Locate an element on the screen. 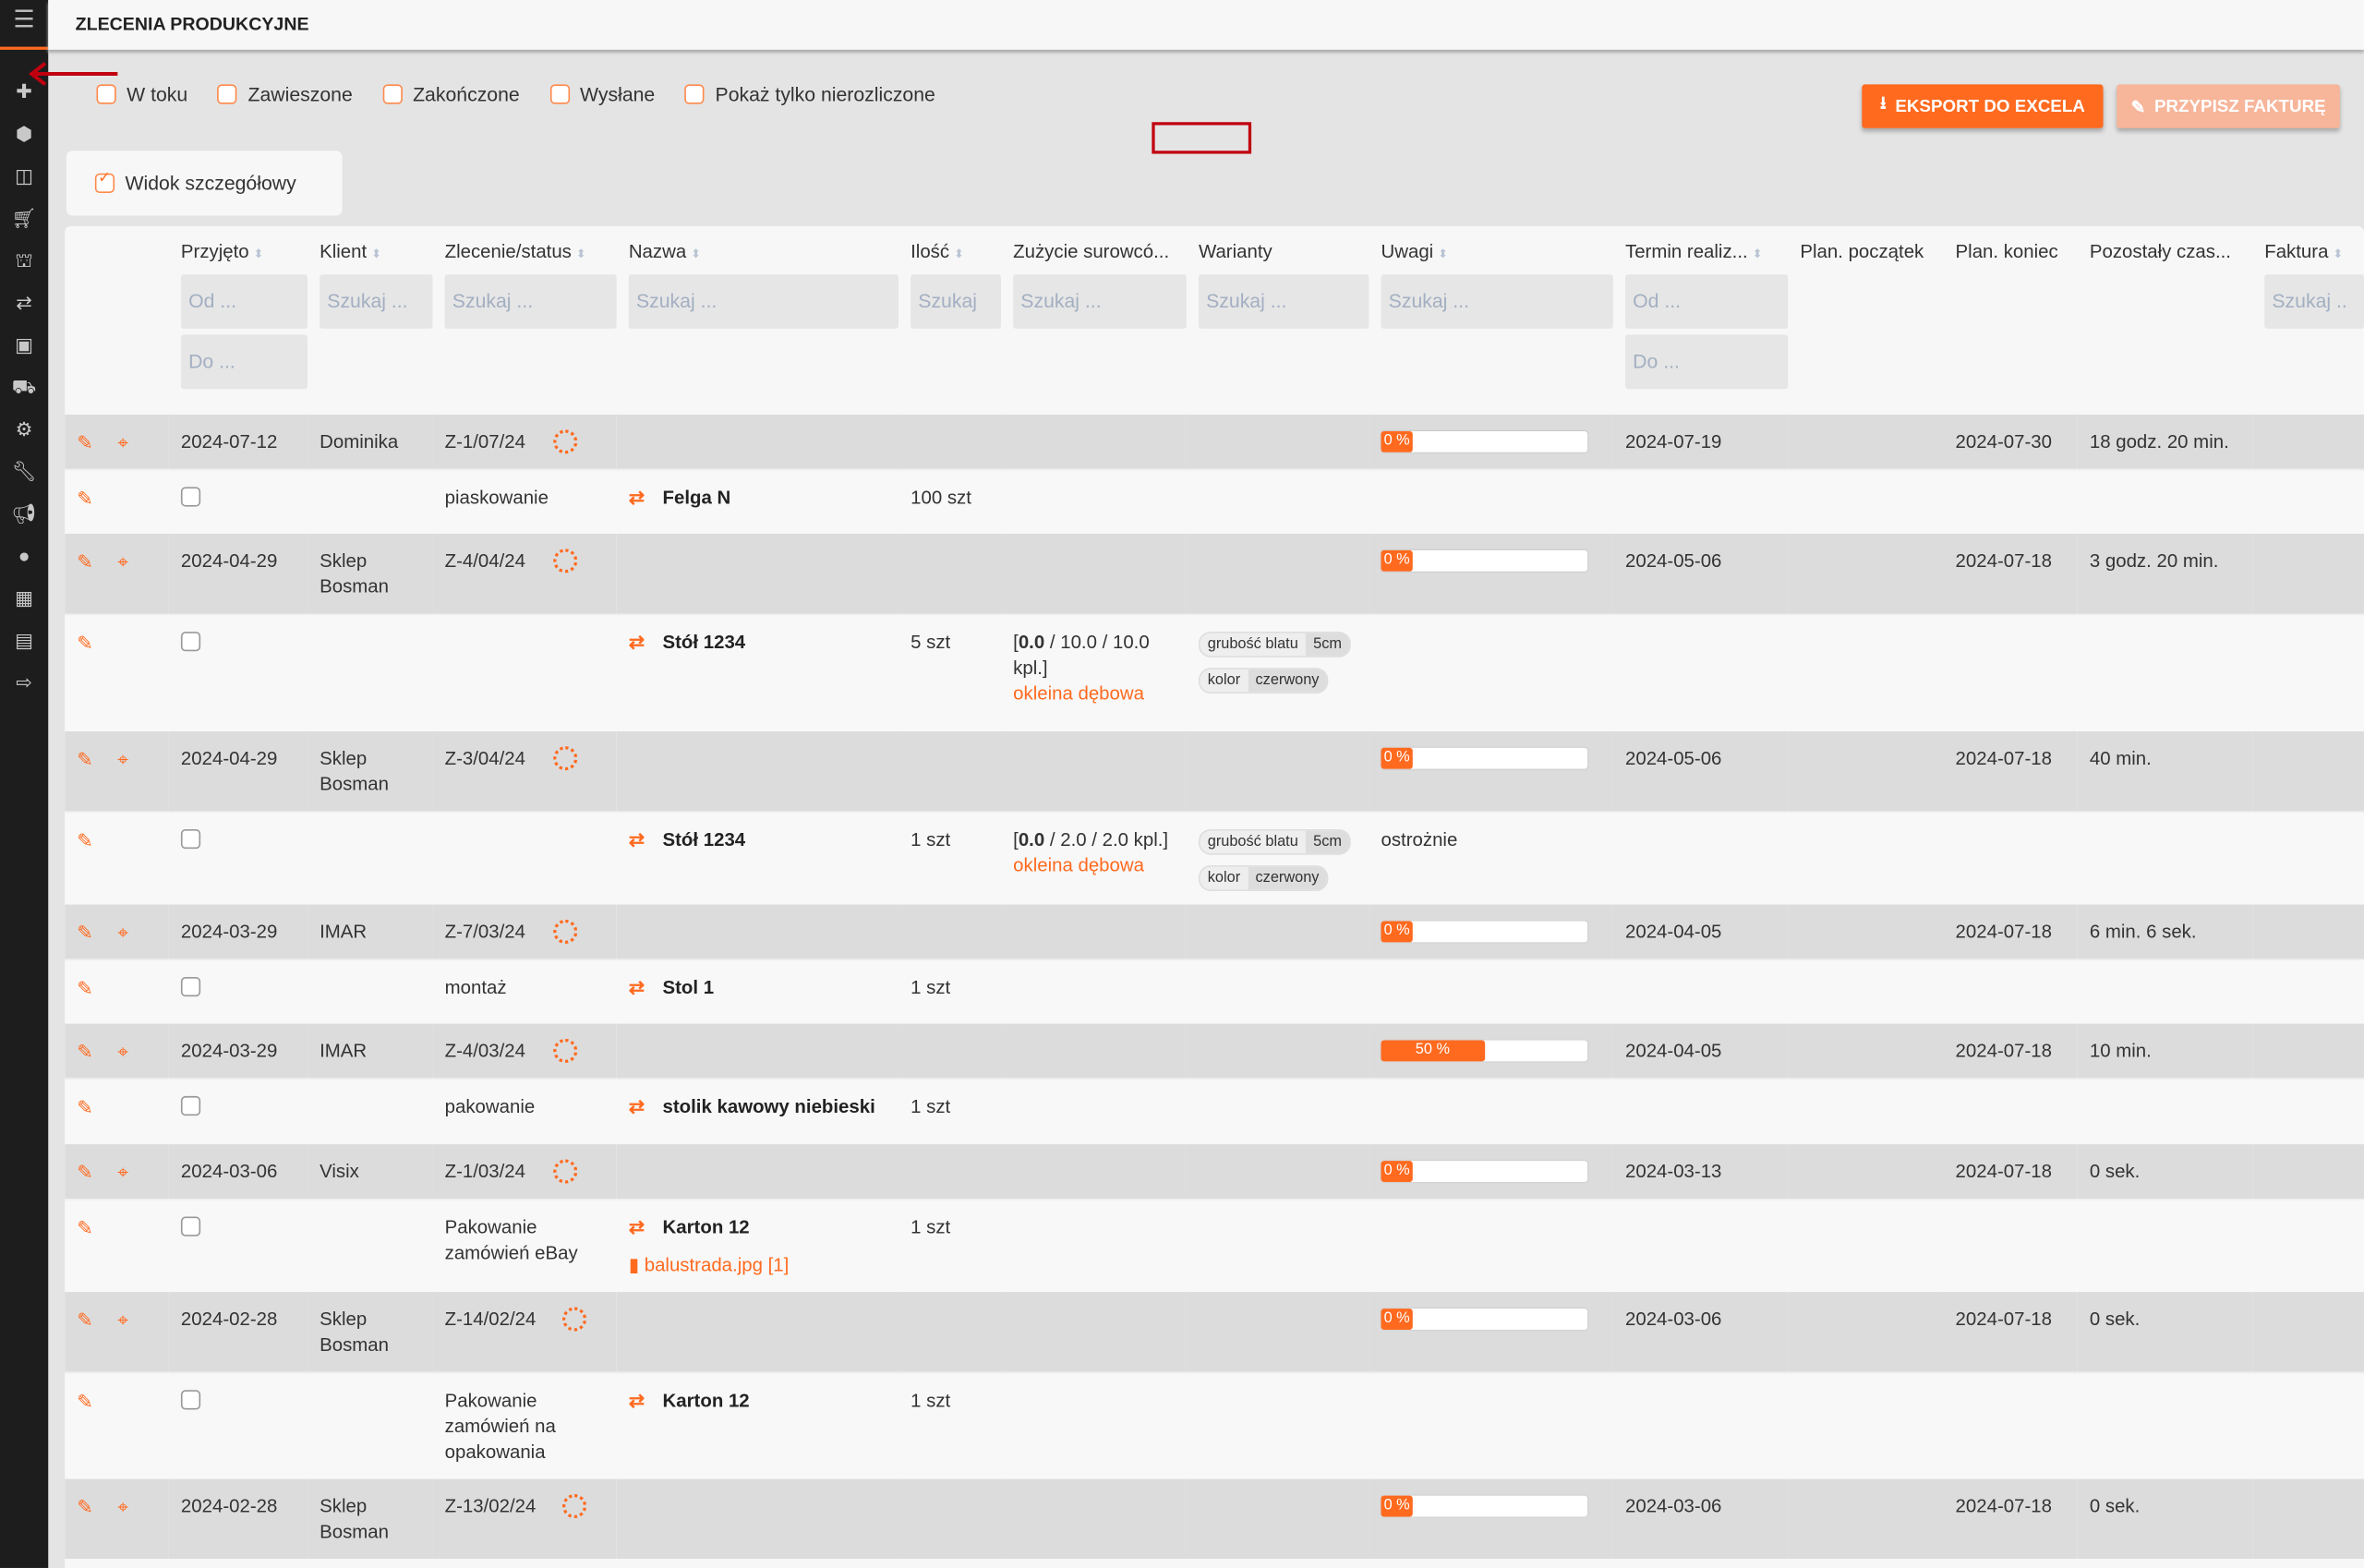 Image resolution: width=2364 pixels, height=1568 pixels. column-header: Uwagi ⬍ is located at coordinates (1490, 250).